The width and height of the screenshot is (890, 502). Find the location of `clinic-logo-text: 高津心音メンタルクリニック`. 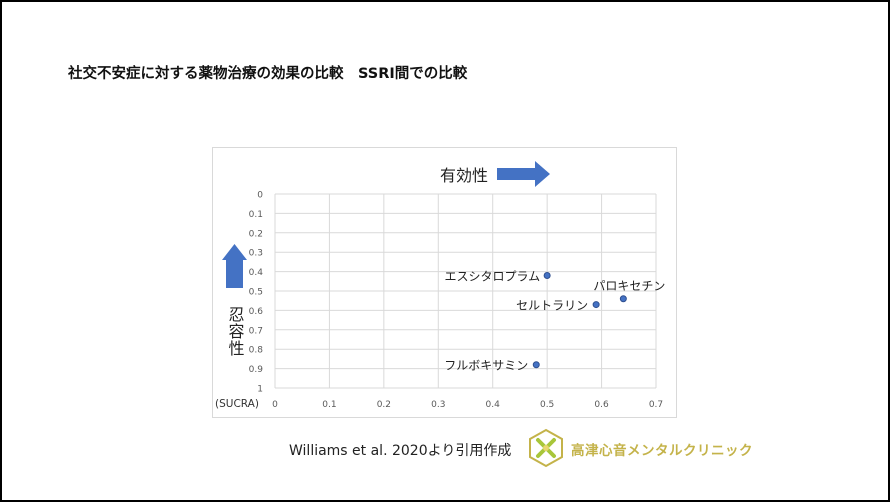

clinic-logo-text: 高津心音メンタルクリニック is located at coordinates (662, 451).